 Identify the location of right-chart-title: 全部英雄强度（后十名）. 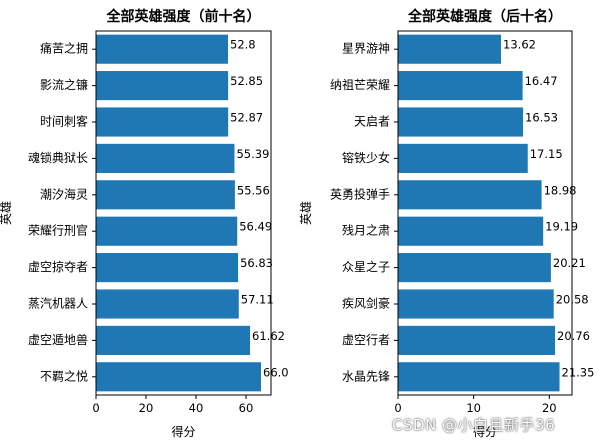
(484, 16).